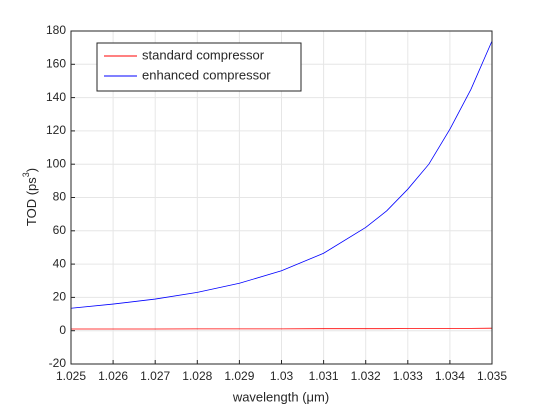 Image resolution: width=545 pixels, height=409 pixels. I want to click on y-tick-label: 20, so click(60, 297).